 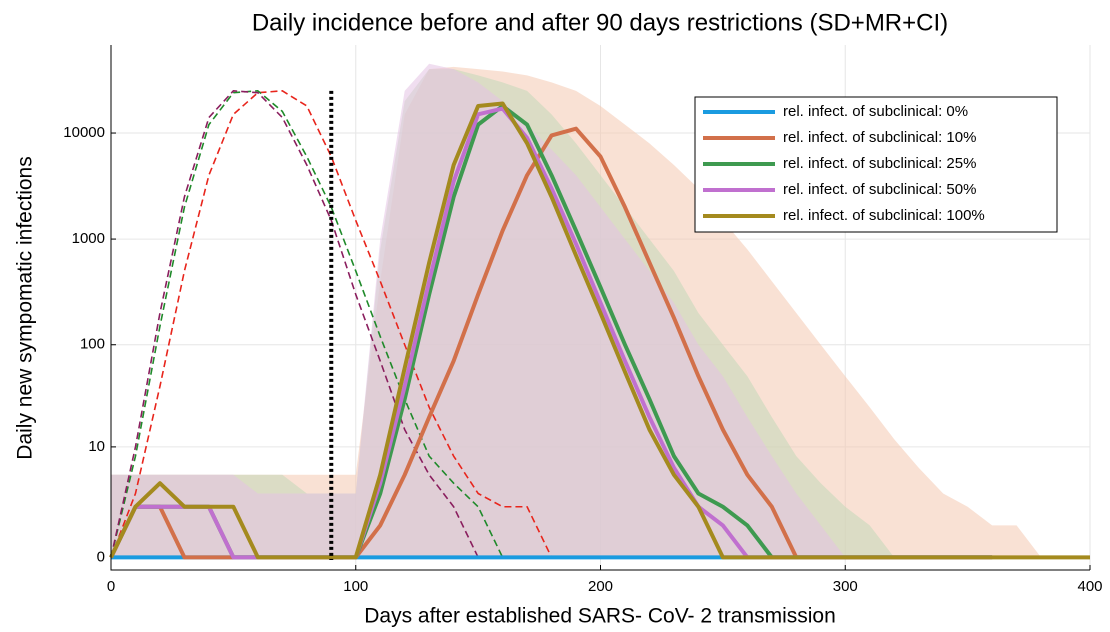 I want to click on legend-label: rel. infect. of subclinical: 50%, so click(x=879, y=189).